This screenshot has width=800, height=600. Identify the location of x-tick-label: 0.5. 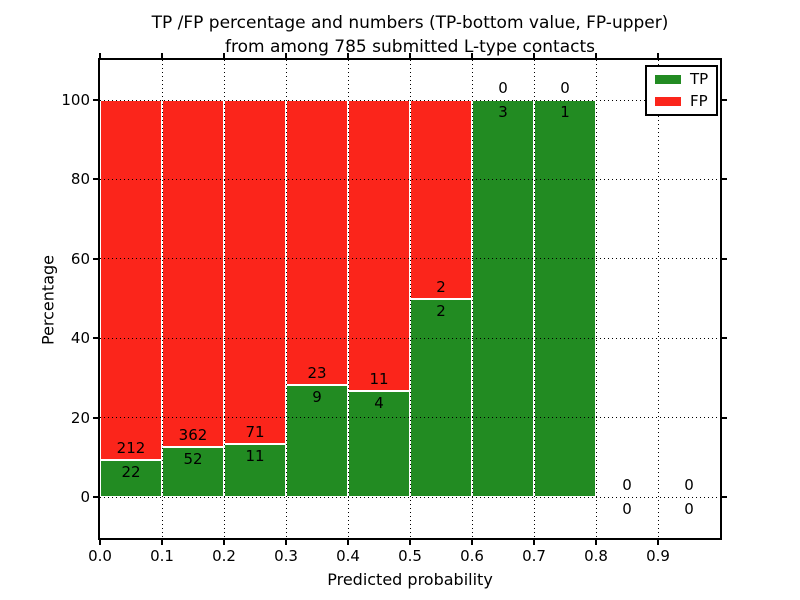
(410, 556).